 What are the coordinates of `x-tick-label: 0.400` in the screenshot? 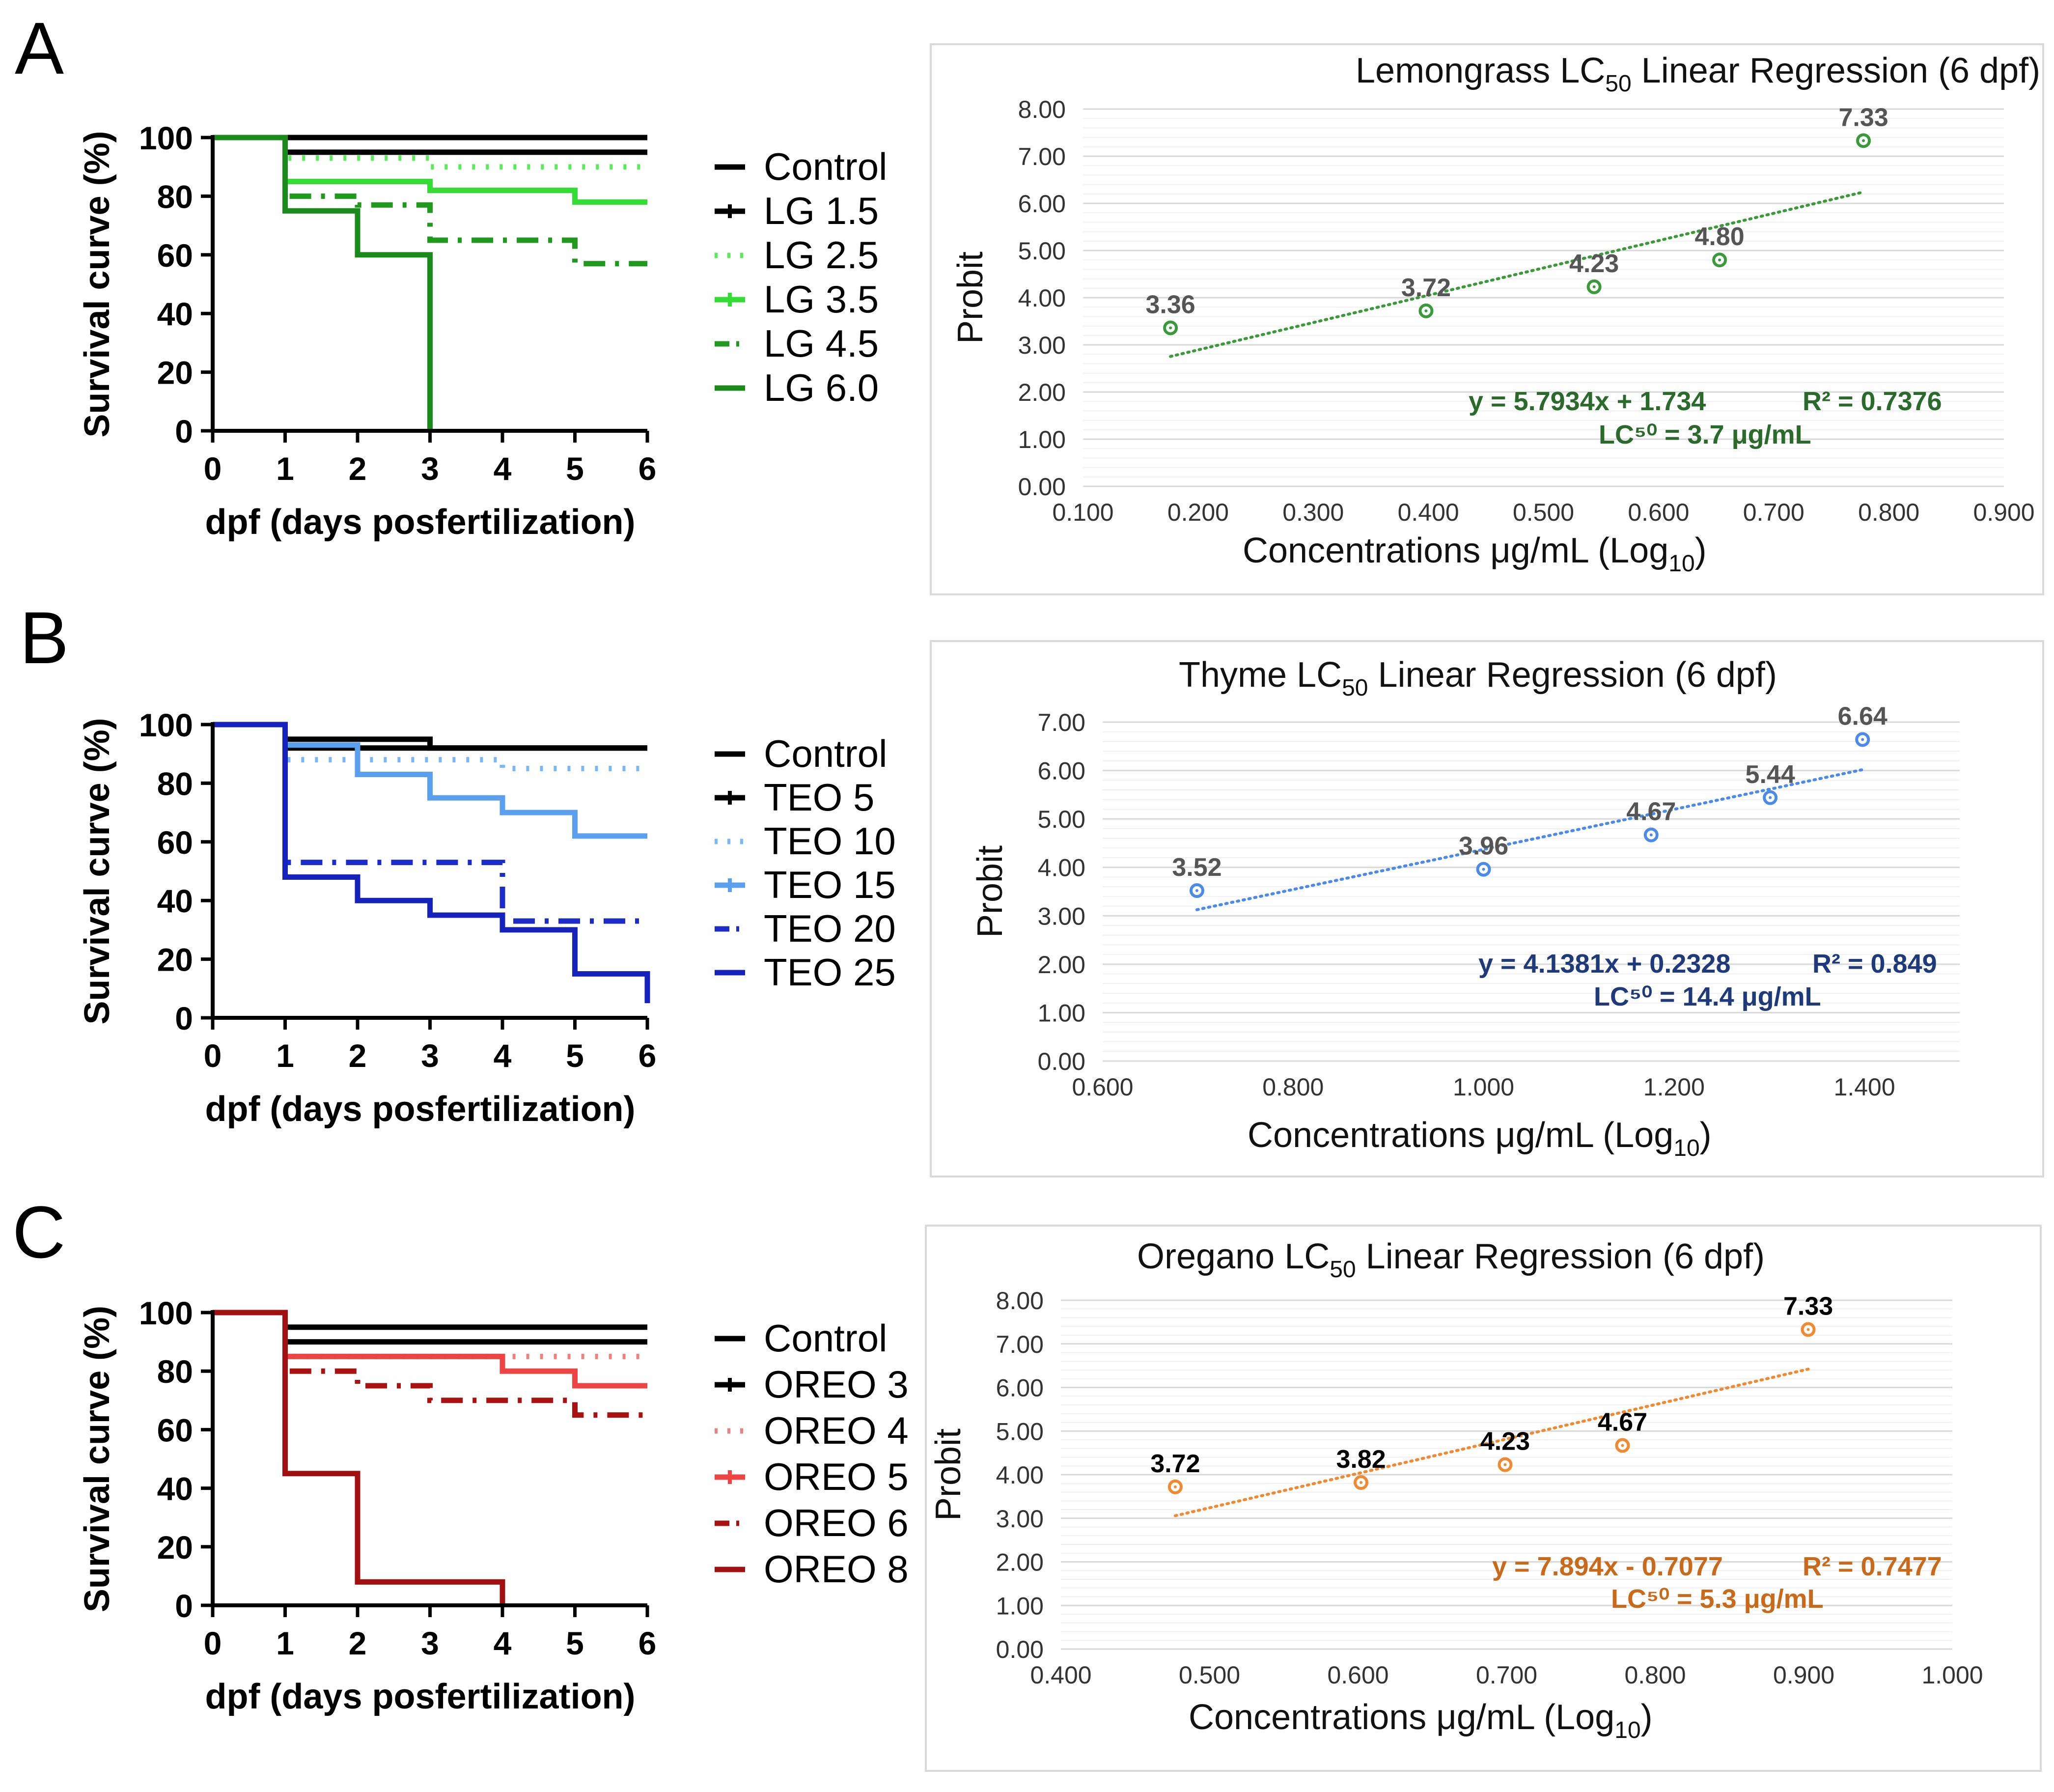 It's located at (1060, 1675).